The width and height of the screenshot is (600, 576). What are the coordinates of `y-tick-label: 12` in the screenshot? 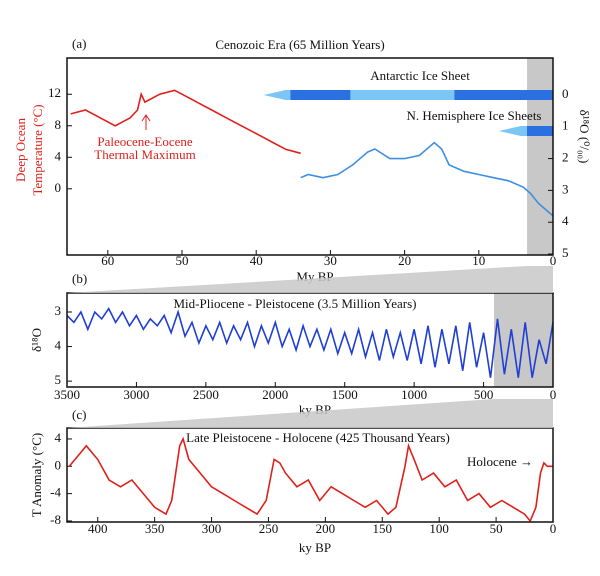 It's located at (54, 92).